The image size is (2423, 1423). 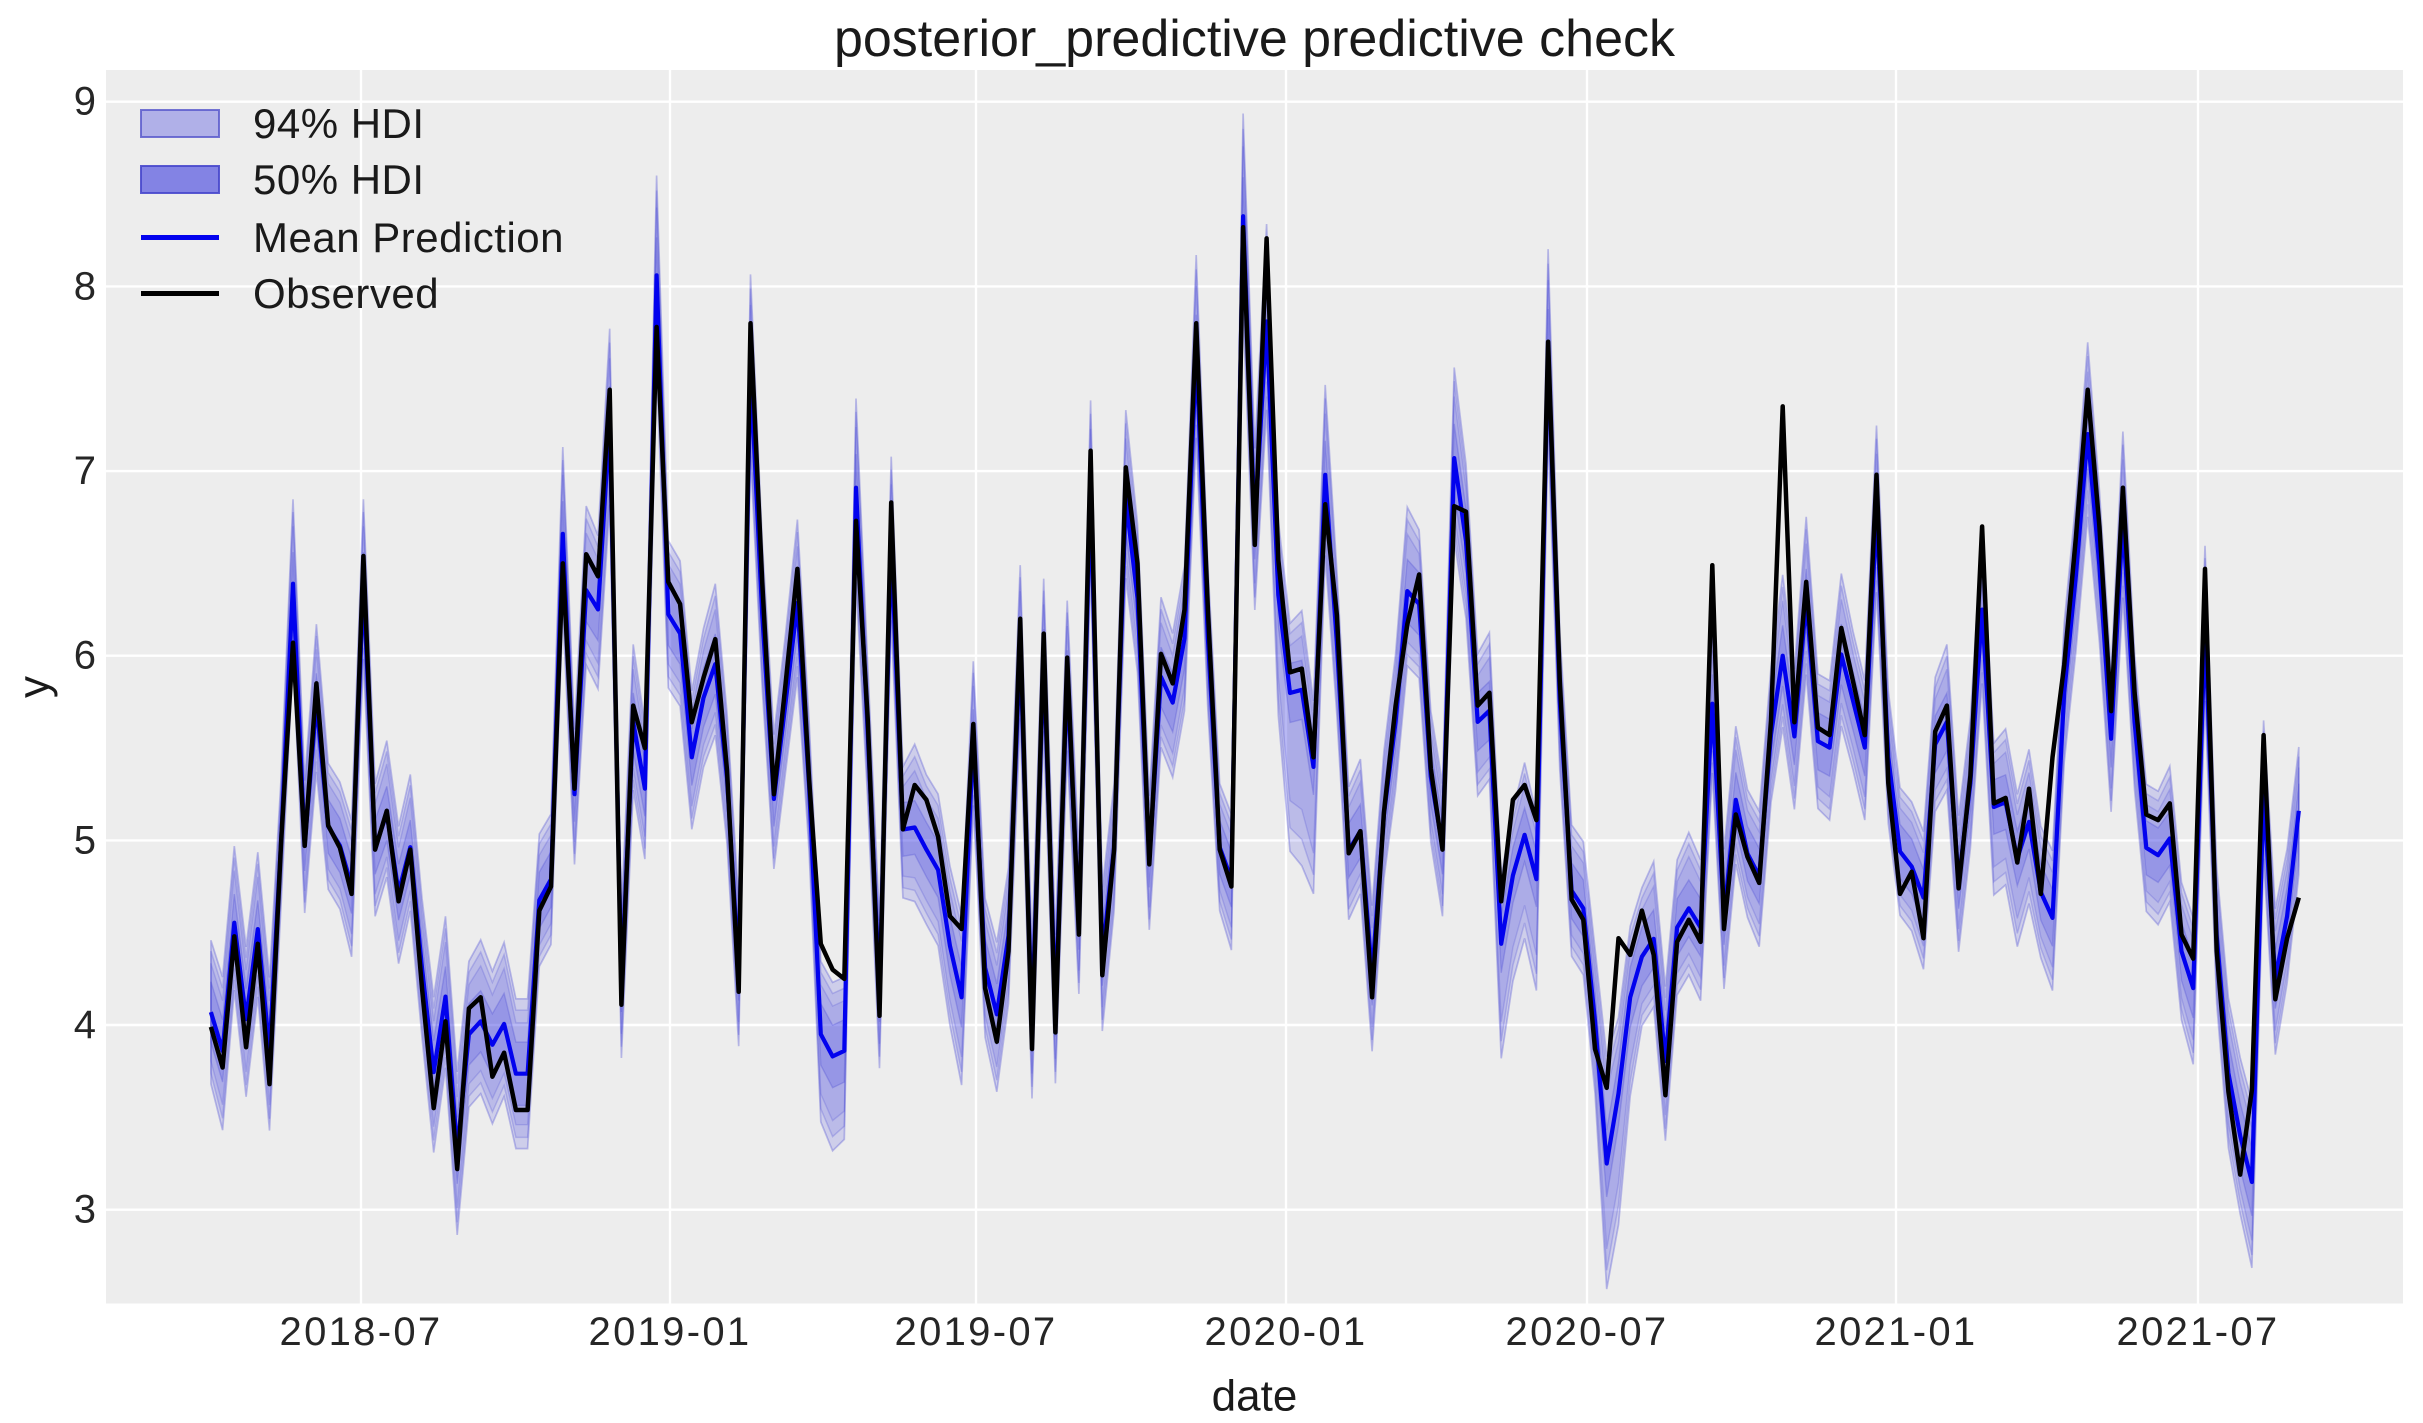 What do you see at coordinates (2198, 1332) in the screenshot?
I see `svg-text: 2021-07` at bounding box center [2198, 1332].